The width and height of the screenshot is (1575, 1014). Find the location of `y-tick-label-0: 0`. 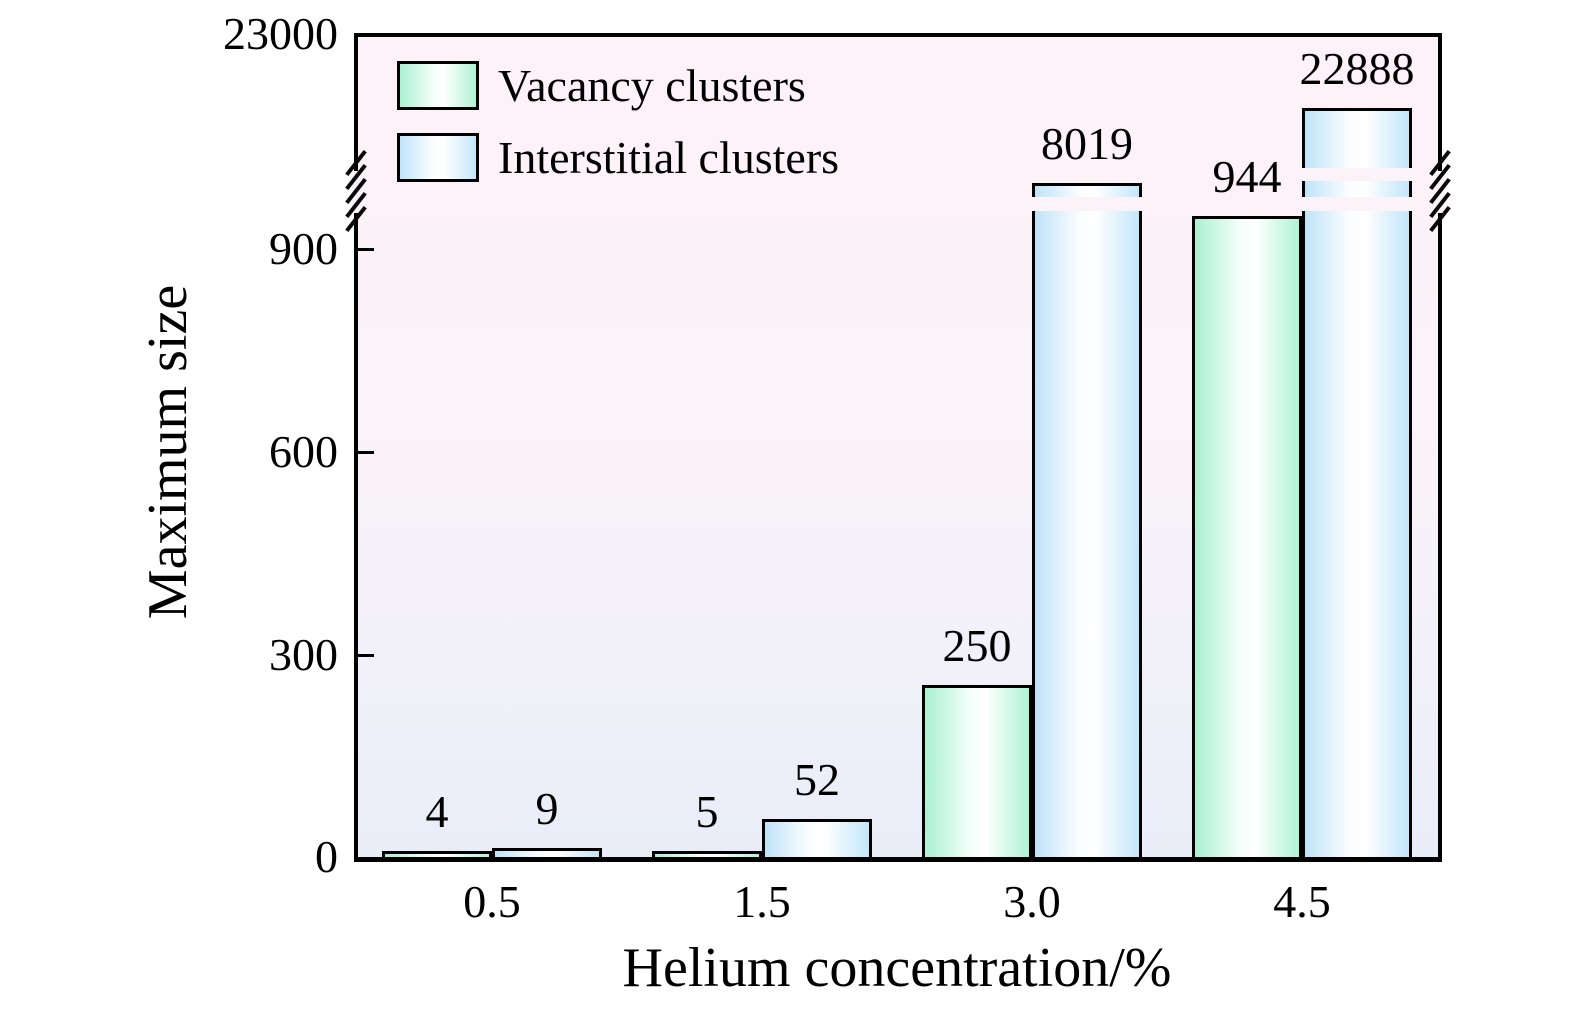

y-tick-label-0: 0 is located at coordinates (326, 856).